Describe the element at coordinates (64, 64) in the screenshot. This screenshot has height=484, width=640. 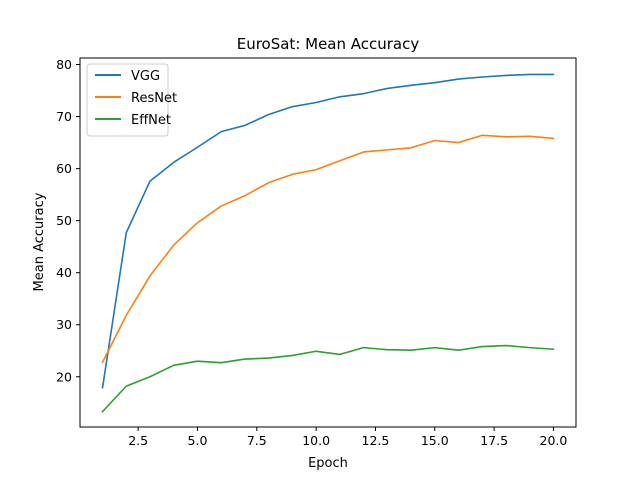
I see `y-tick-label: 80` at that location.